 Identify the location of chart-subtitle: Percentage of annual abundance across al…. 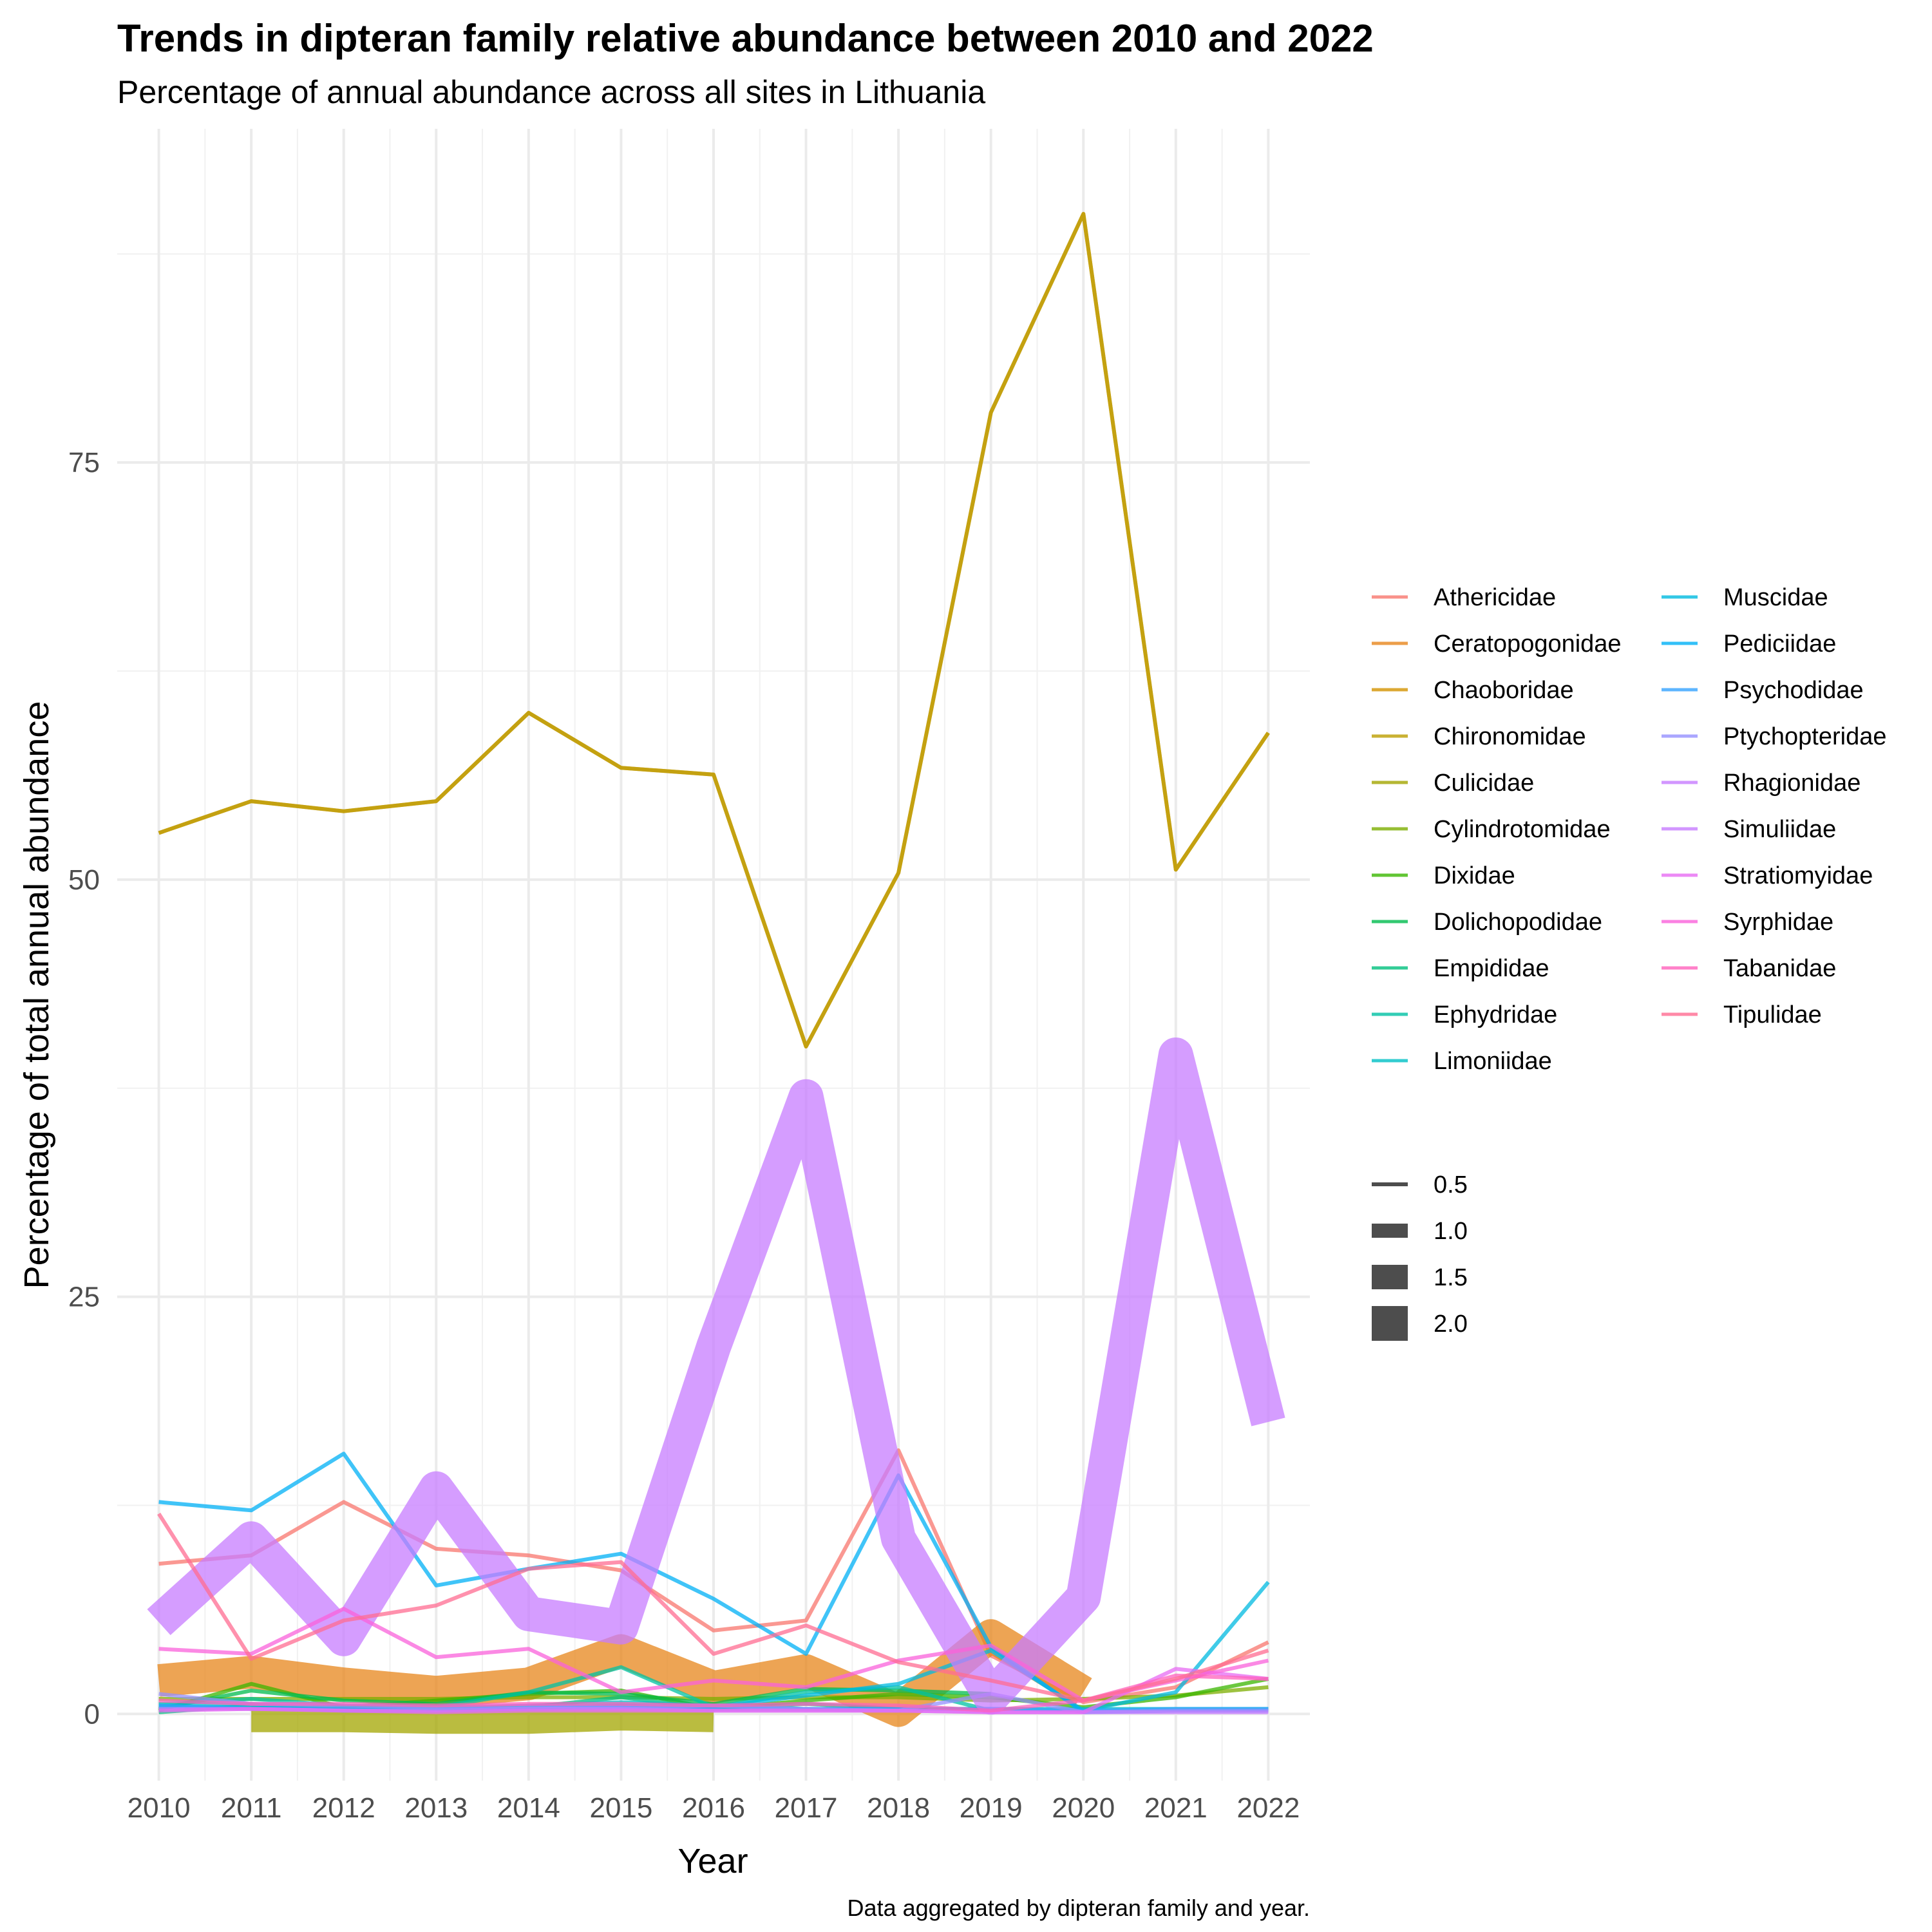
(551, 92).